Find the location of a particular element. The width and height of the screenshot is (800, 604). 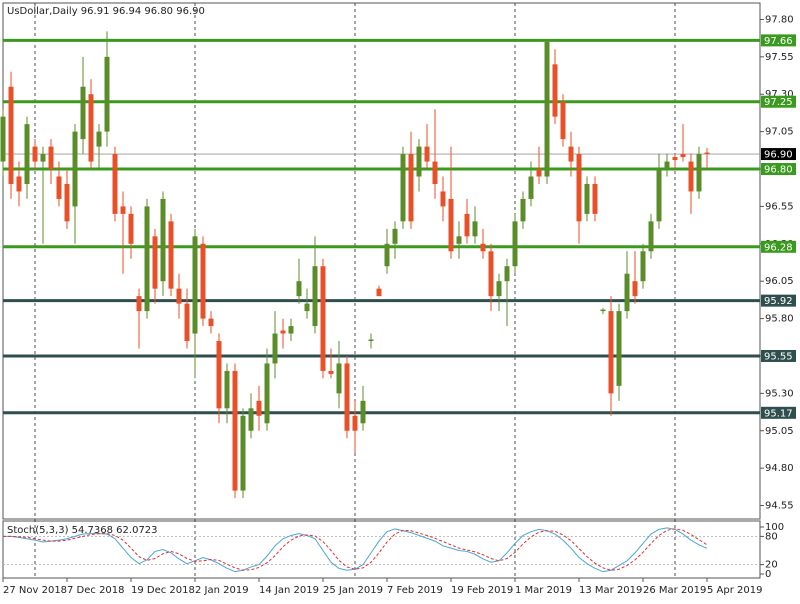

indicator-tick-label: 0 is located at coordinates (768, 574).